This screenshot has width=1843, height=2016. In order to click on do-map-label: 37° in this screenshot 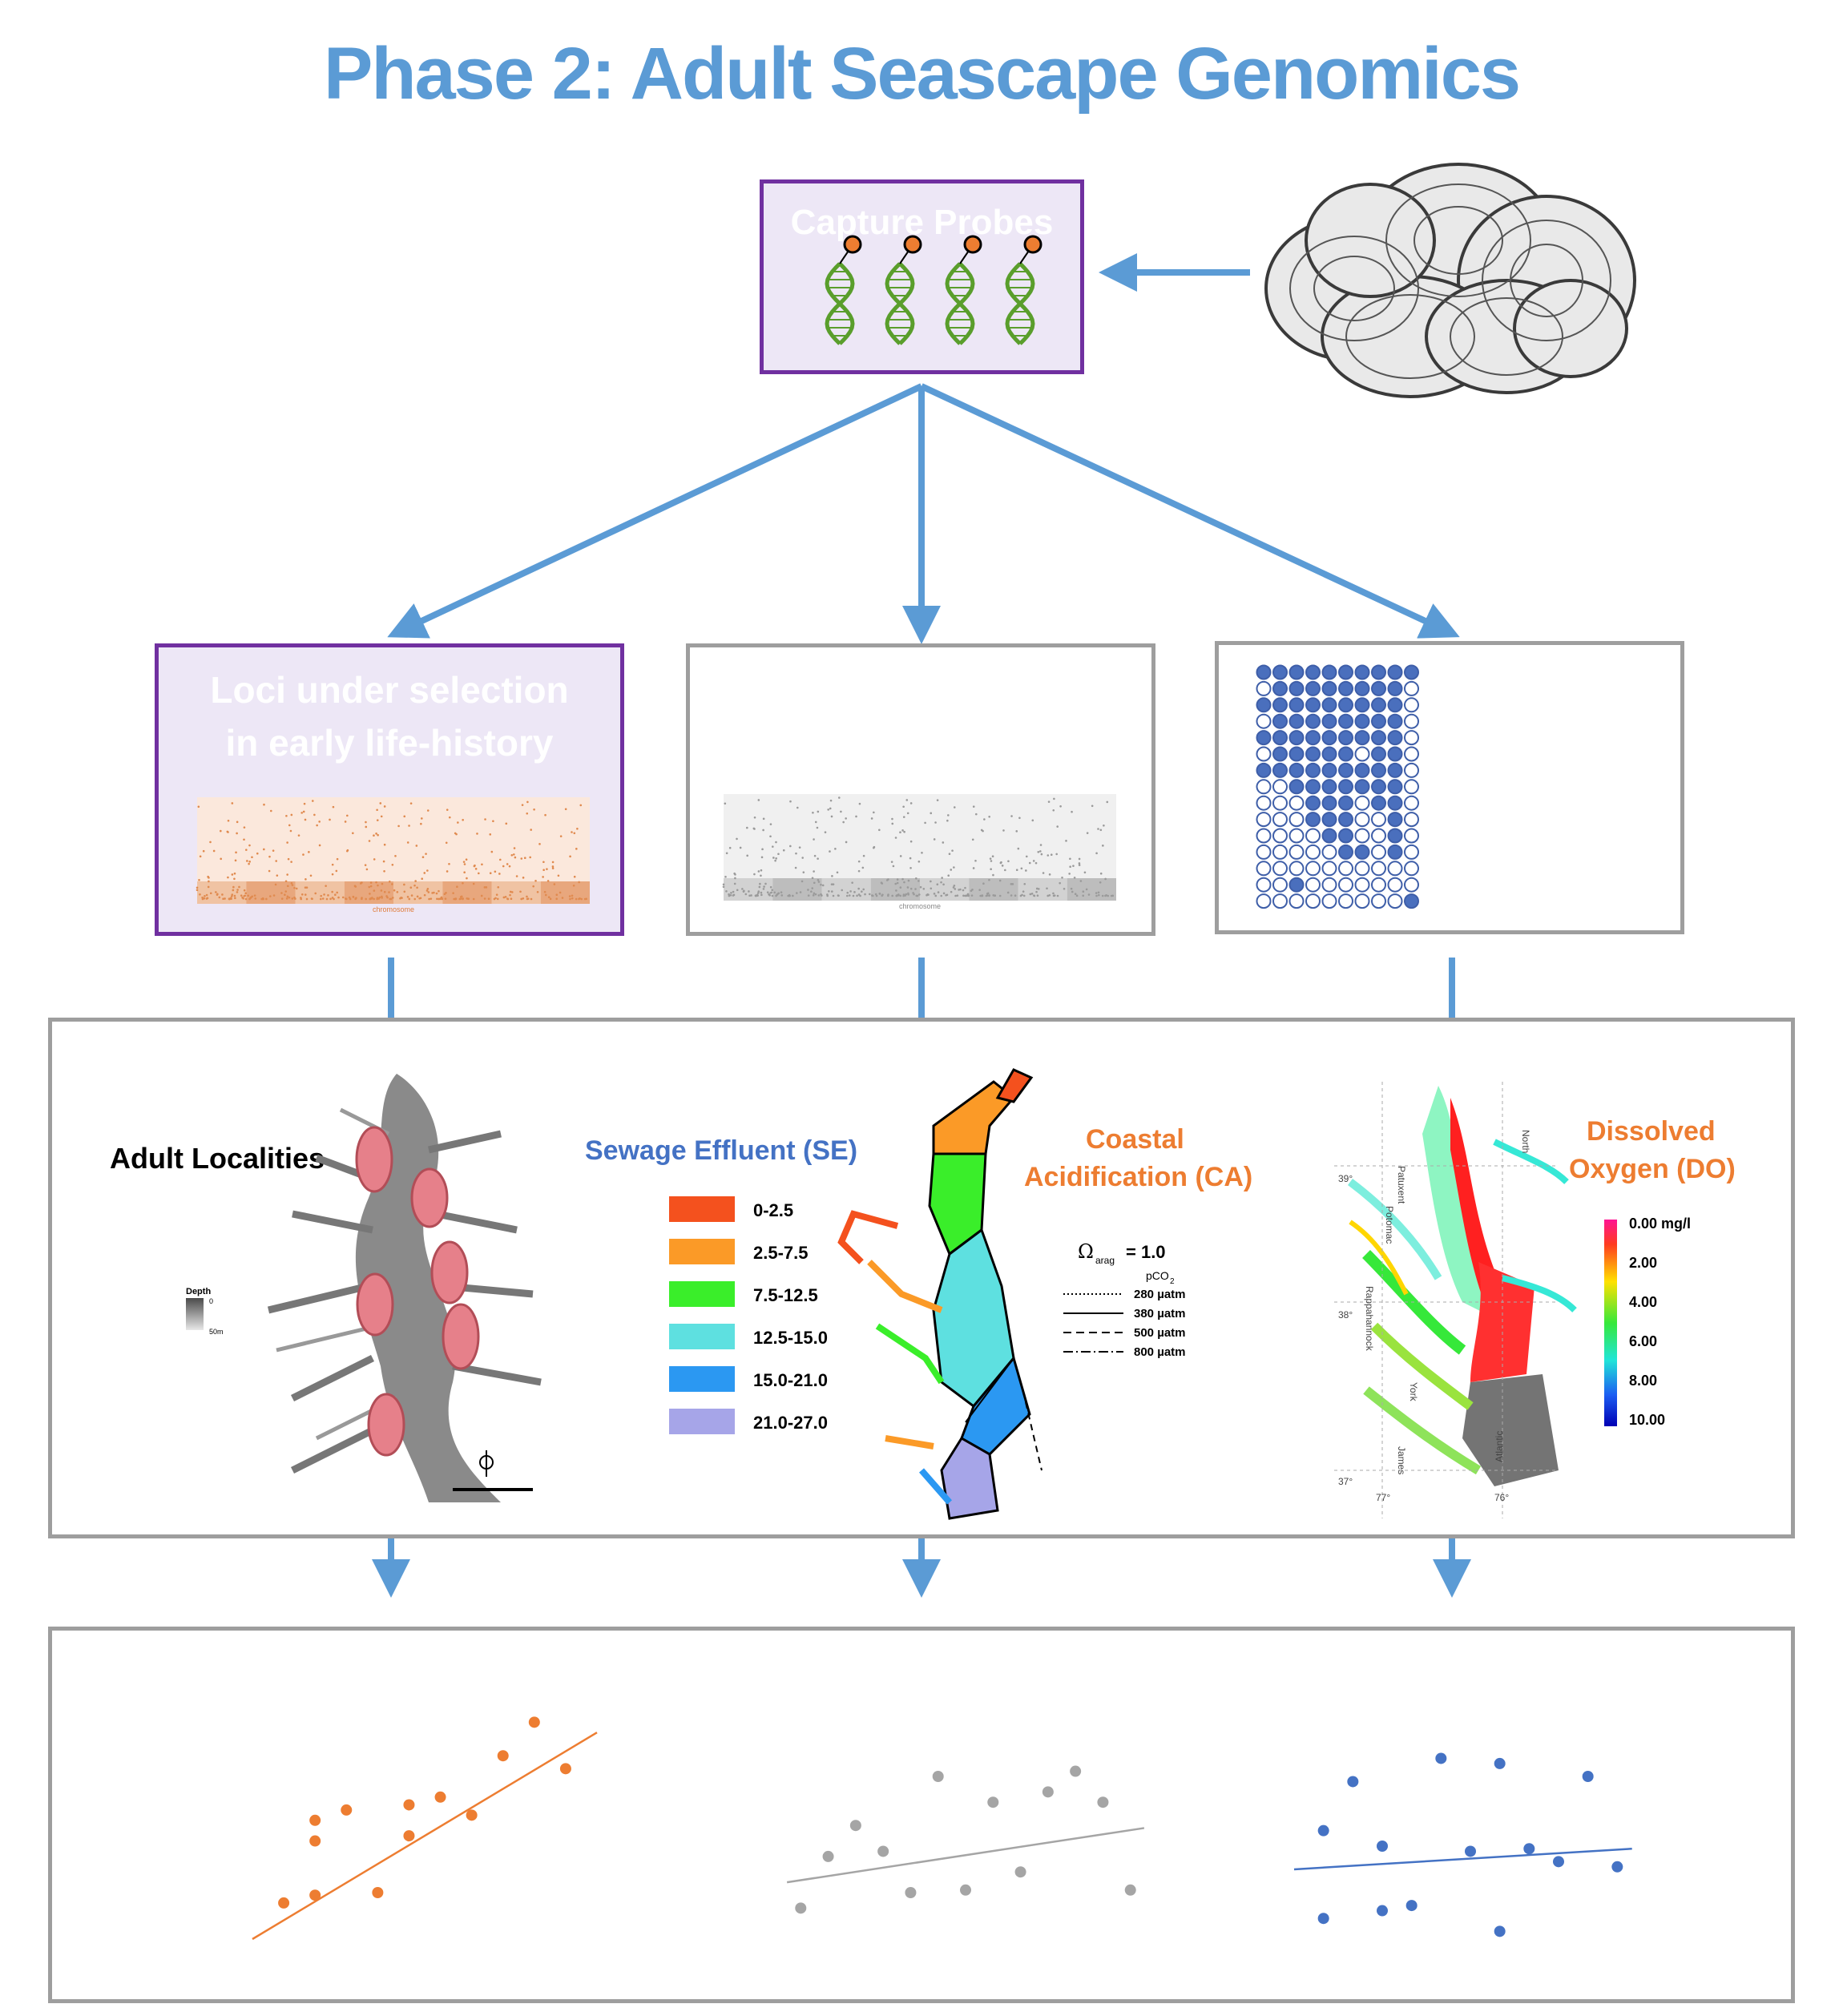, I will do `click(1345, 1481)`.